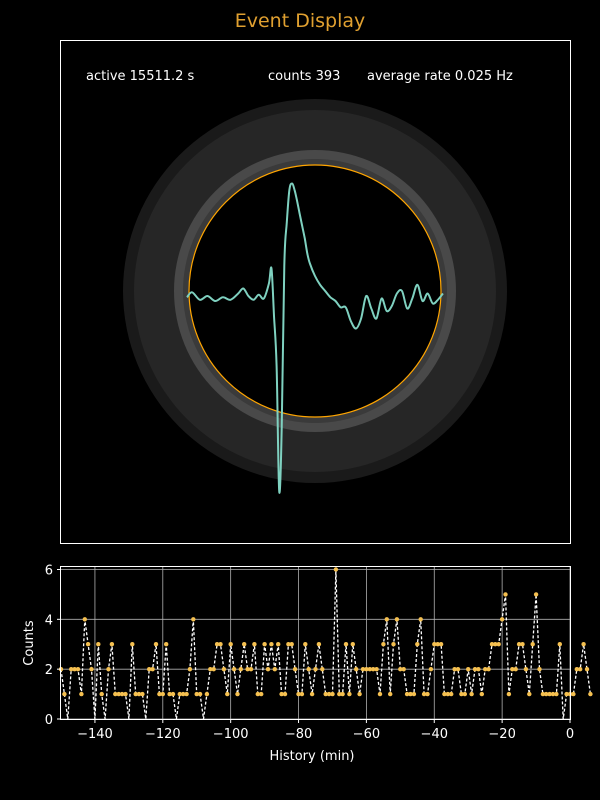 This screenshot has width=600, height=800. Describe the element at coordinates (298, 734) in the screenshot. I see `x-tick-label: −80` at that location.